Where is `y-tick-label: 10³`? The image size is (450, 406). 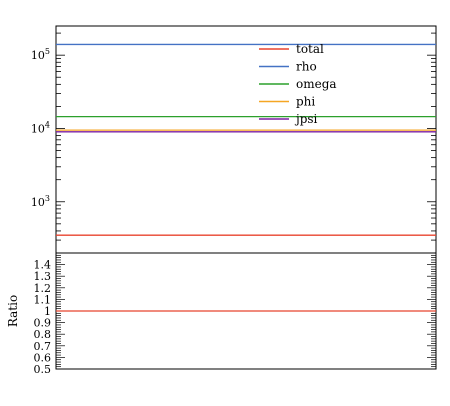
y-tick-label: 10³ is located at coordinates (40, 201).